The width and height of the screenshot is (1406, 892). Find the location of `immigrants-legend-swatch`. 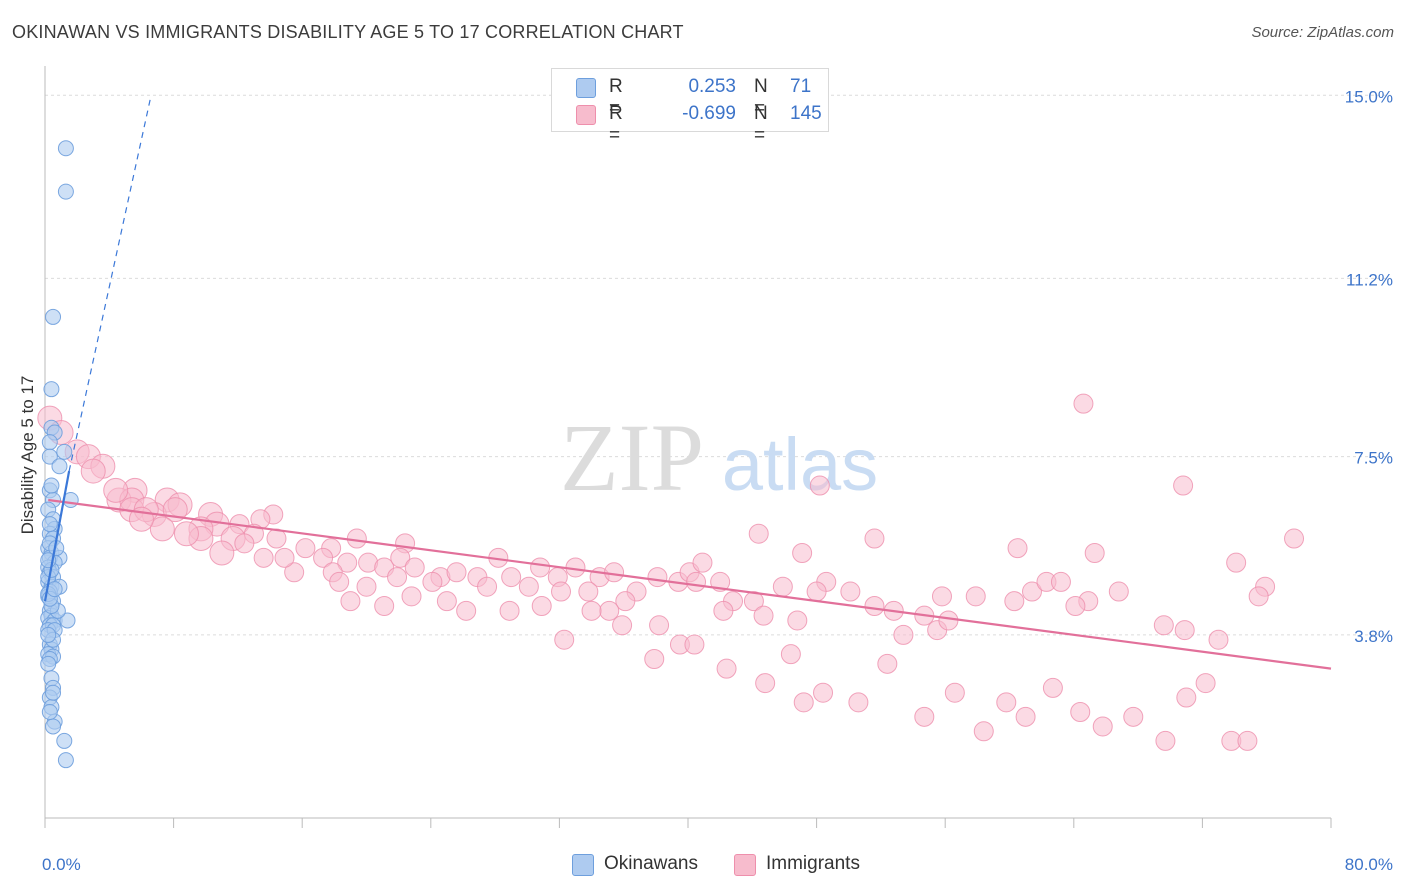

immigrants-legend-swatch is located at coordinates (745, 865).